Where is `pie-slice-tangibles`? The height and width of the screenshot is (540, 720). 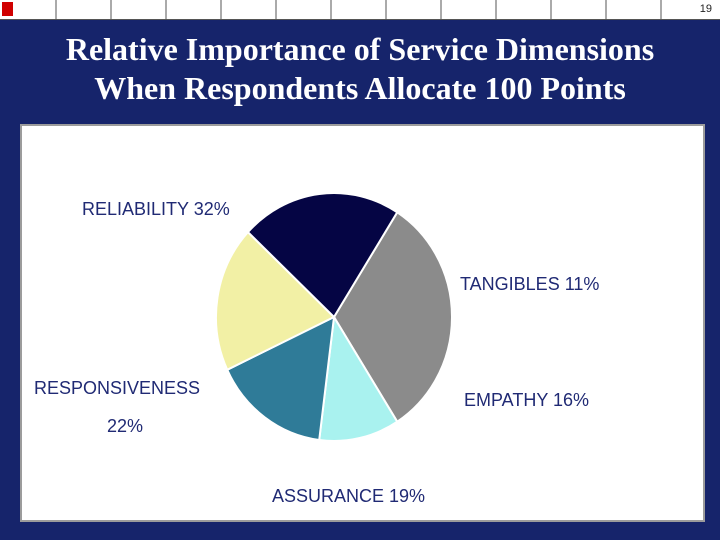
pie-slice-tangibles is located at coordinates (358, 377).